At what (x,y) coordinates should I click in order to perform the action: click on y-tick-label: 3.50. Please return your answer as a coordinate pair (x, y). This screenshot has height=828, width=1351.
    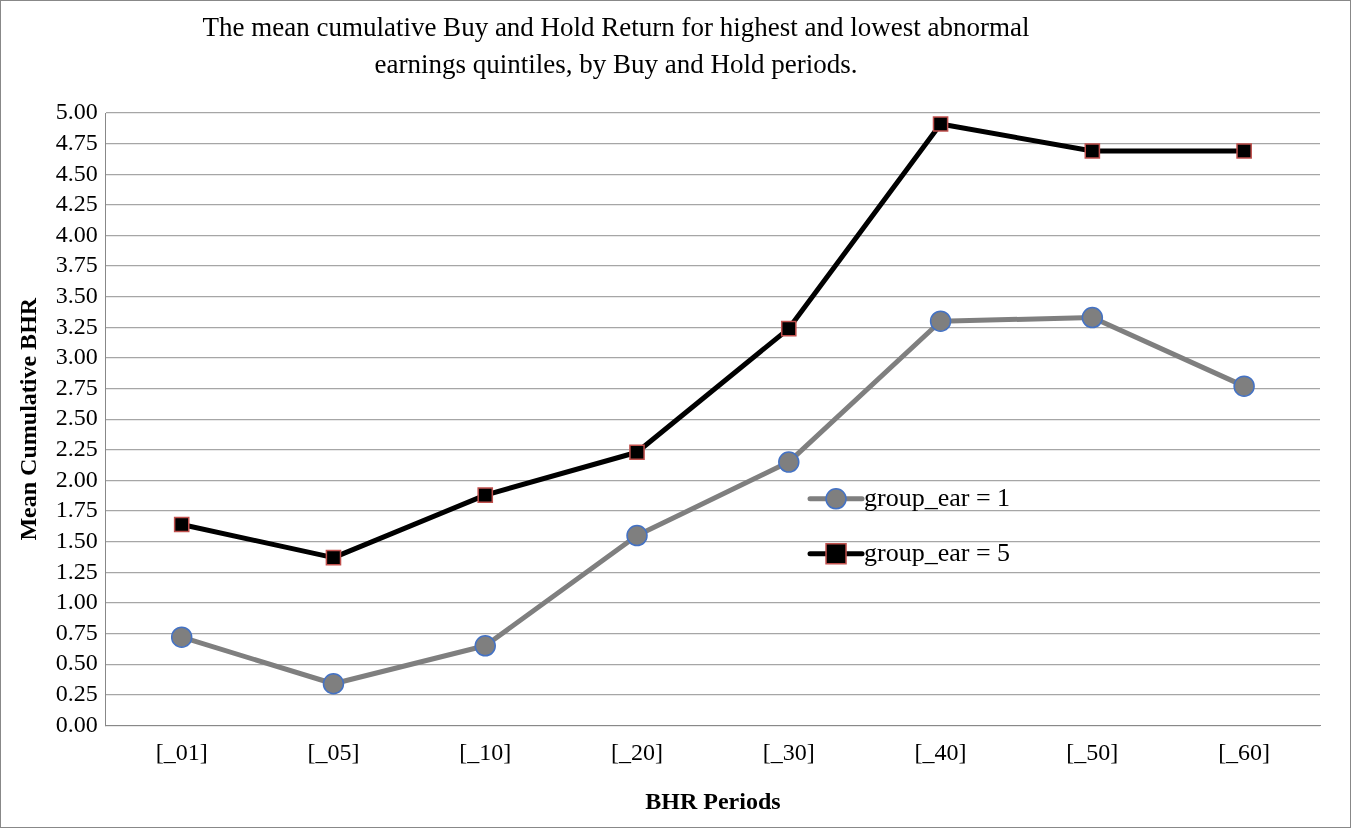
    Looking at the image, I should click on (76, 295).